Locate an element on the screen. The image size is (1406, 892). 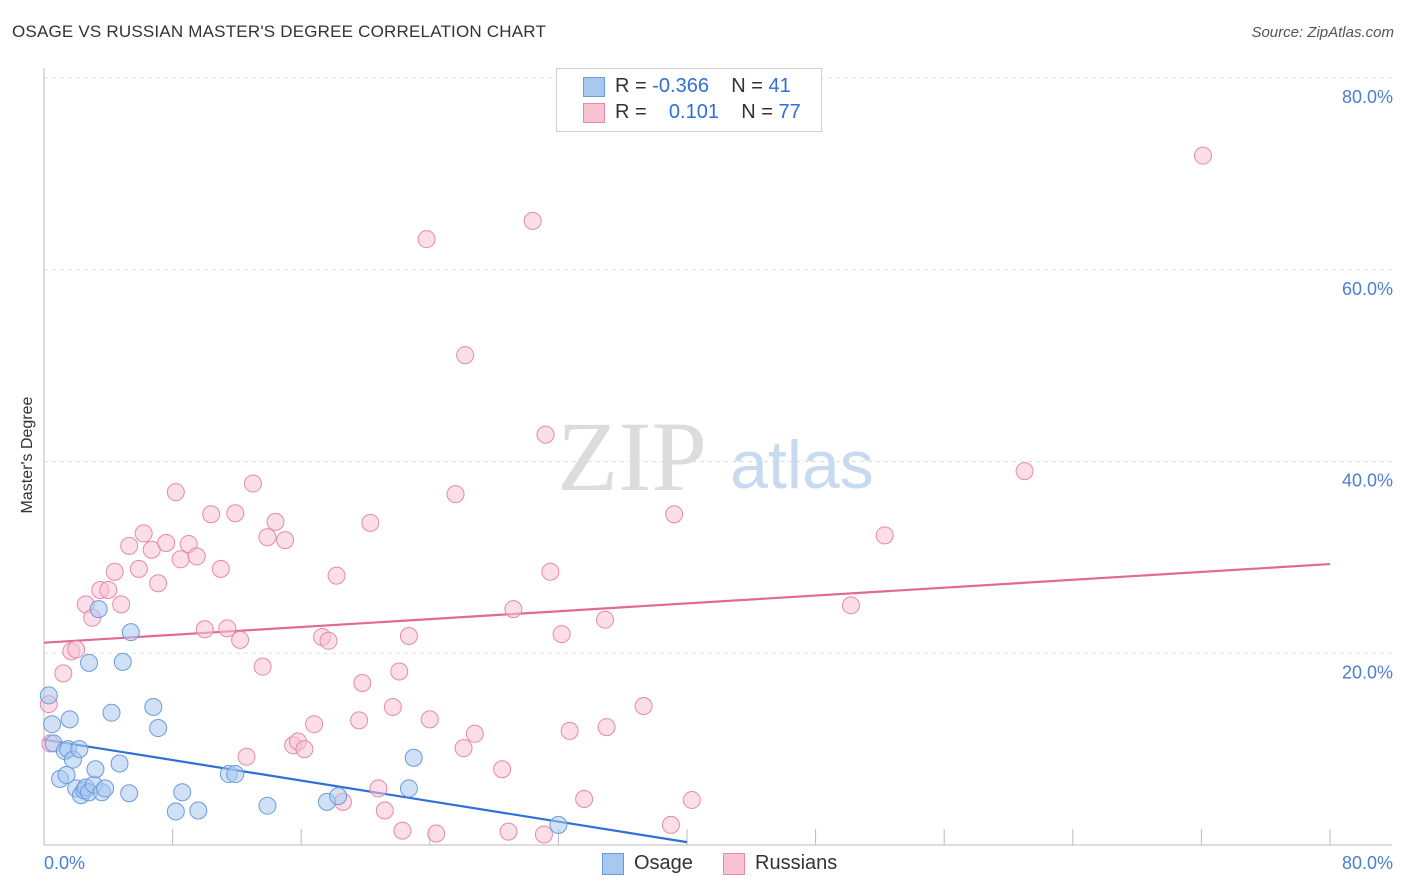
y-tick-label: 60.0% is located at coordinates (1367, 289).